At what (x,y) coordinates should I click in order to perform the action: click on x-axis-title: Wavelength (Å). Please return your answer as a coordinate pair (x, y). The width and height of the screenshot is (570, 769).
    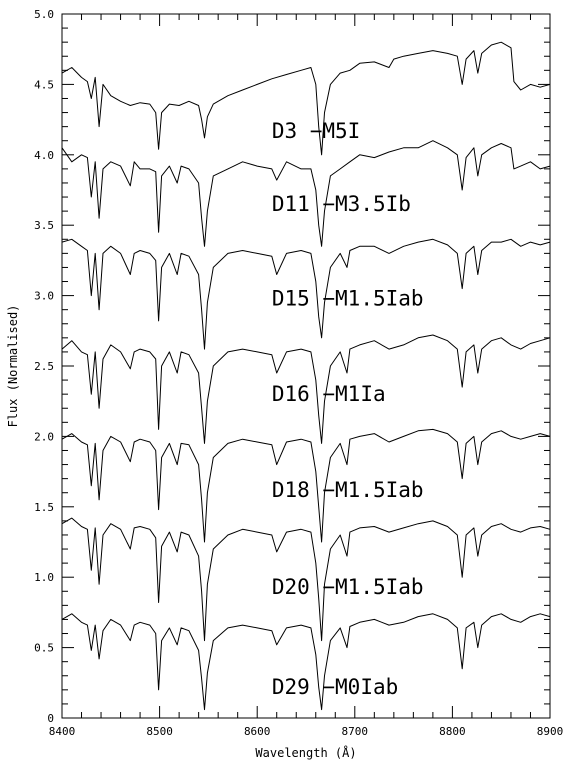
    Looking at the image, I should click on (305, 752).